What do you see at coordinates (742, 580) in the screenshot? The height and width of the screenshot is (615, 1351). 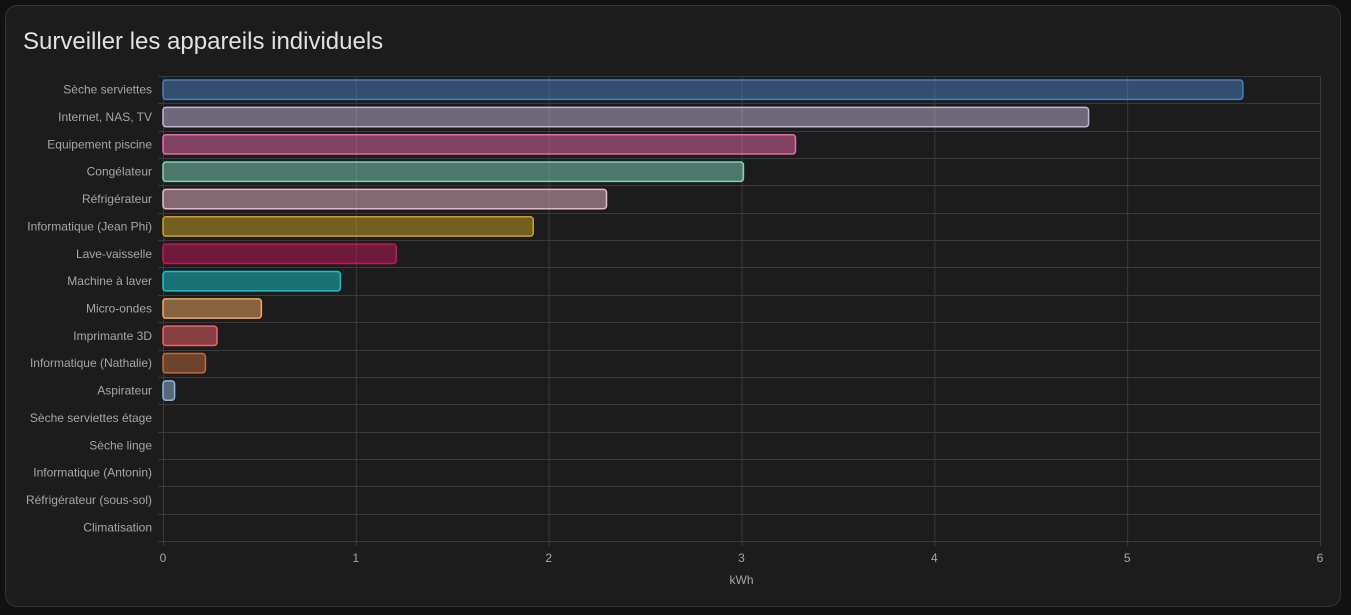 I see `x-axis-title: kWh` at bounding box center [742, 580].